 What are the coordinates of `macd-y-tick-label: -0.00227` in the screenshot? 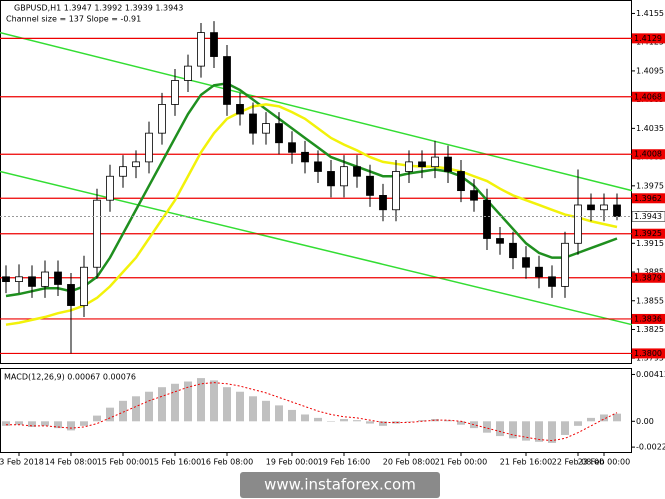 It's located at (650, 447).